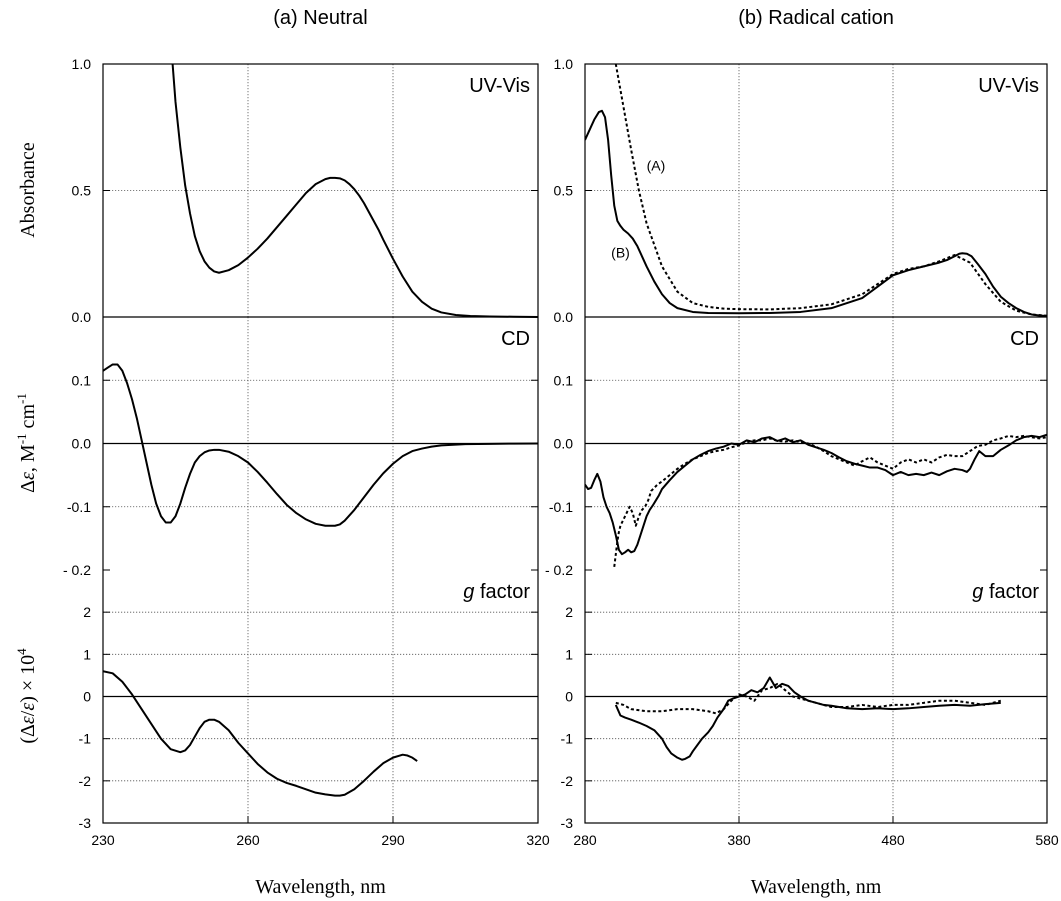  Describe the element at coordinates (564, 444) in the screenshot. I see `cation-cd-ytick-label: 0.0` at that location.